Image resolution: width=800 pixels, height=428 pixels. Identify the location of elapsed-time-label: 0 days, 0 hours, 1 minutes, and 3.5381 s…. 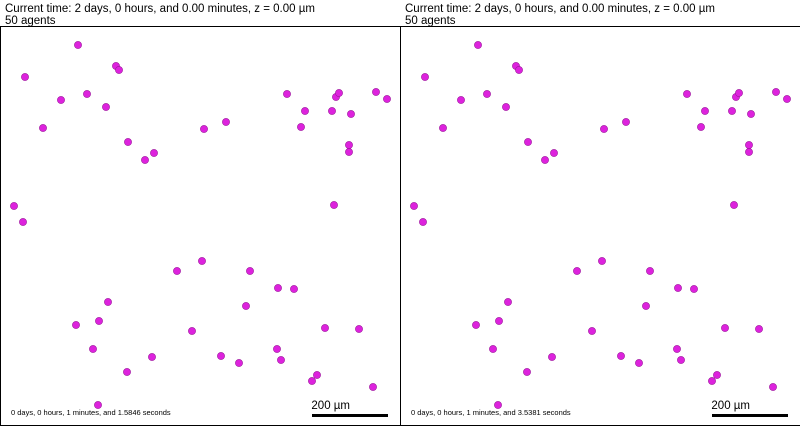
(491, 412).